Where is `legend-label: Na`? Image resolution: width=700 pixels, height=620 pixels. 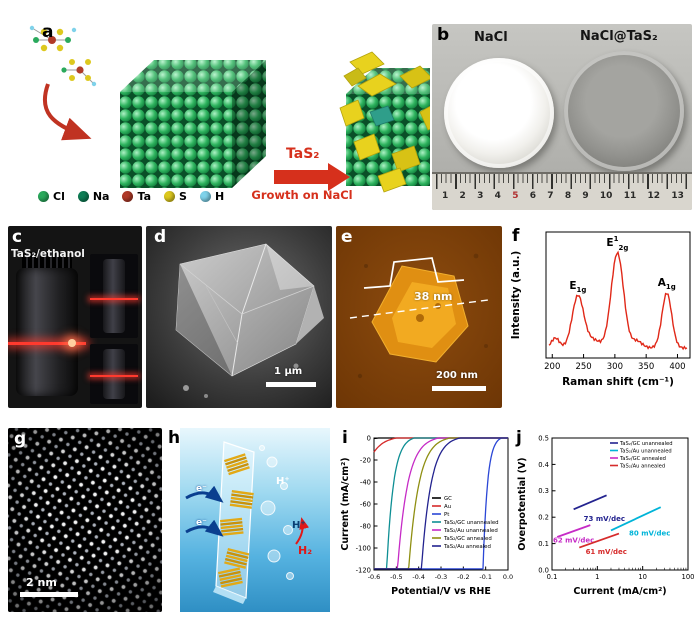
legend-label: Na is located at coordinates (101, 196).